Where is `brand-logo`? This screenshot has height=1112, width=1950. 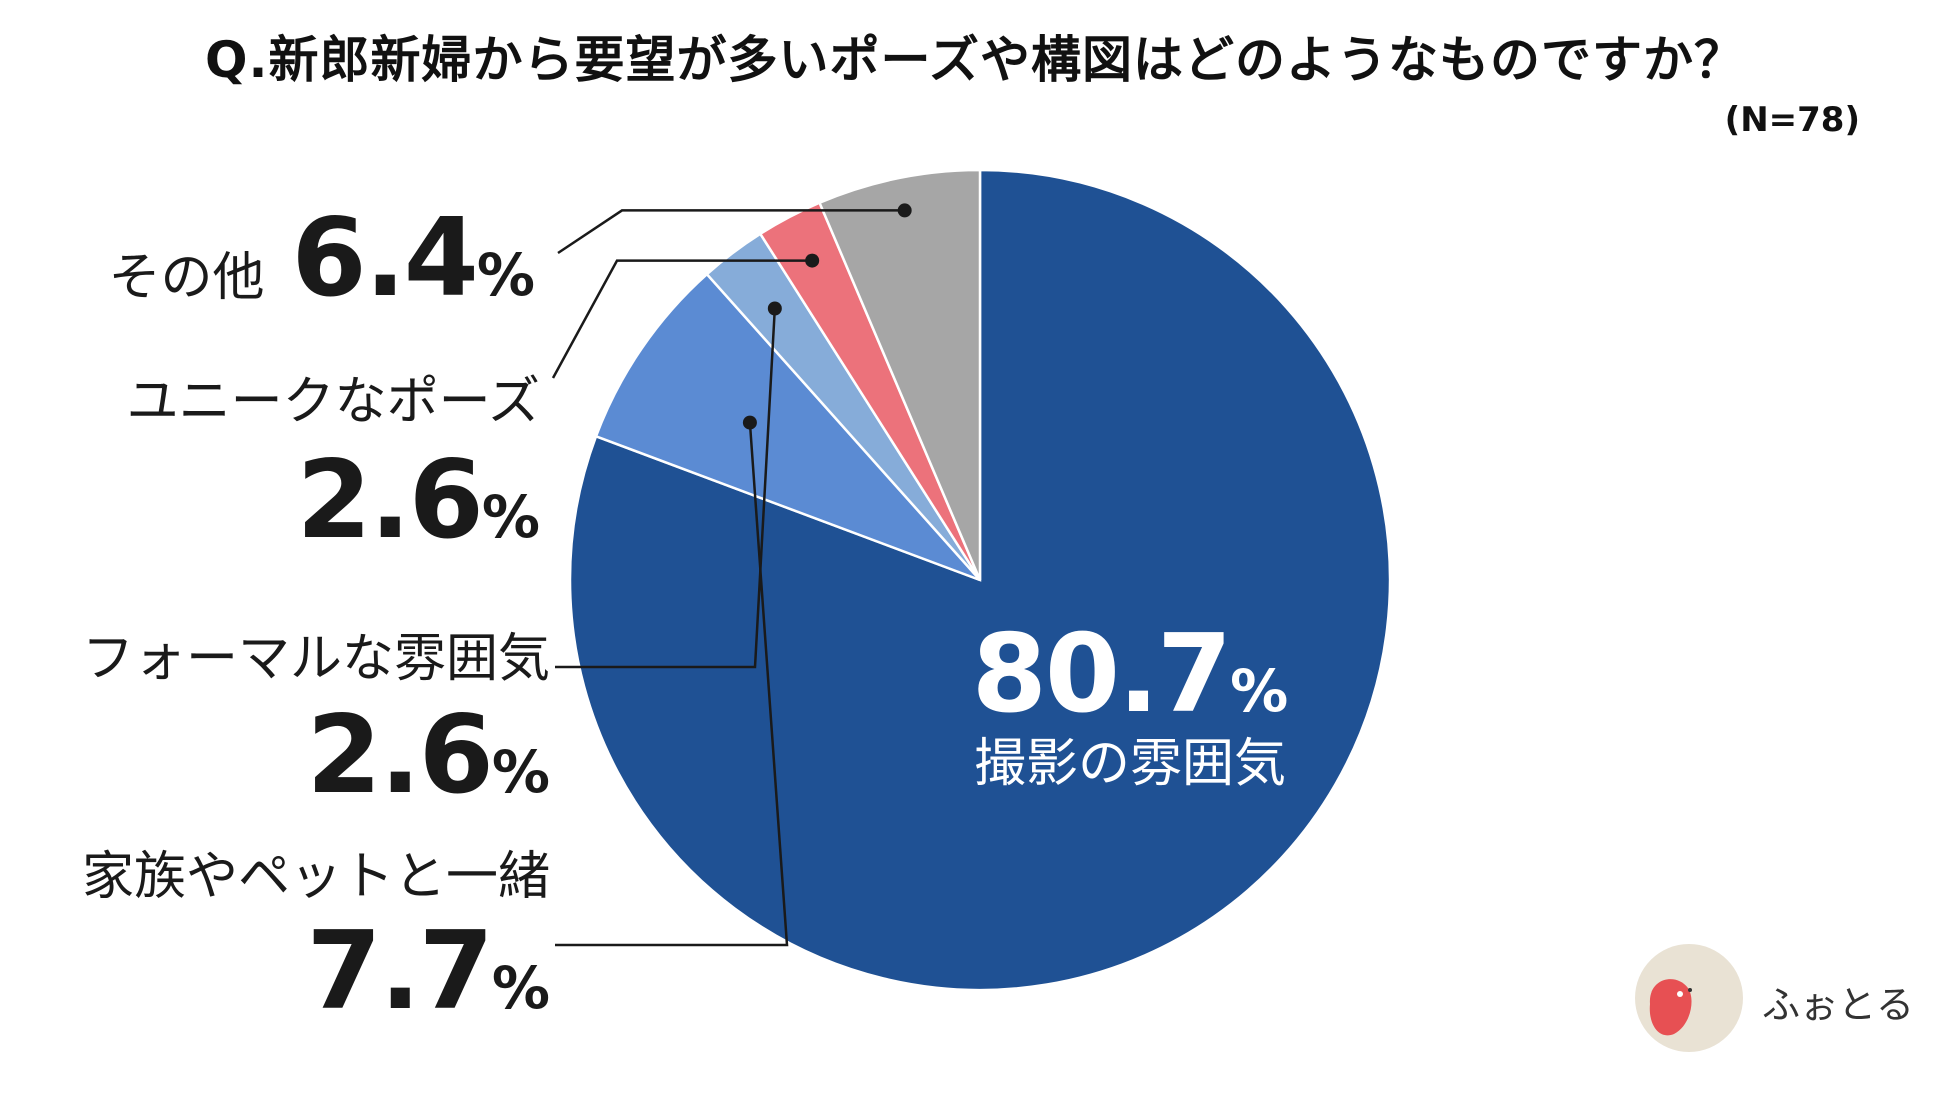 brand-logo is located at coordinates (1689, 998).